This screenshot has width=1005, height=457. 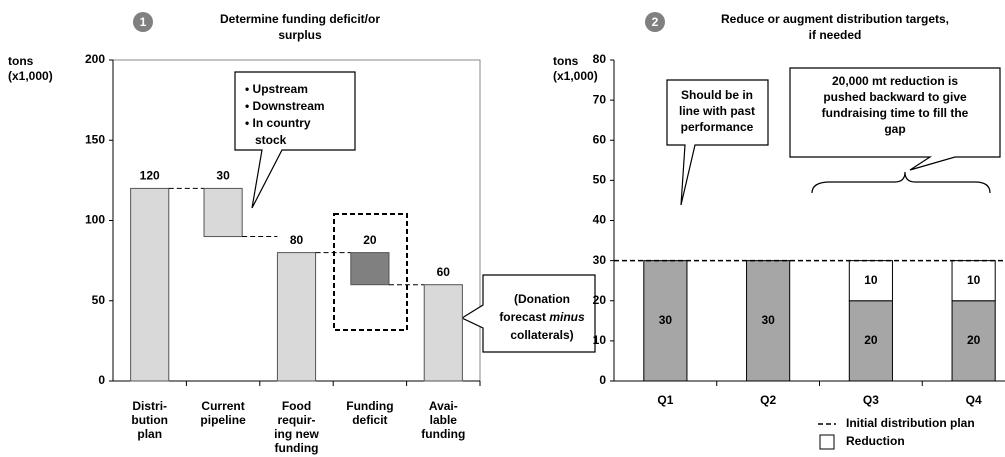 I want to click on callout-text: • In country, so click(x=278, y=123).